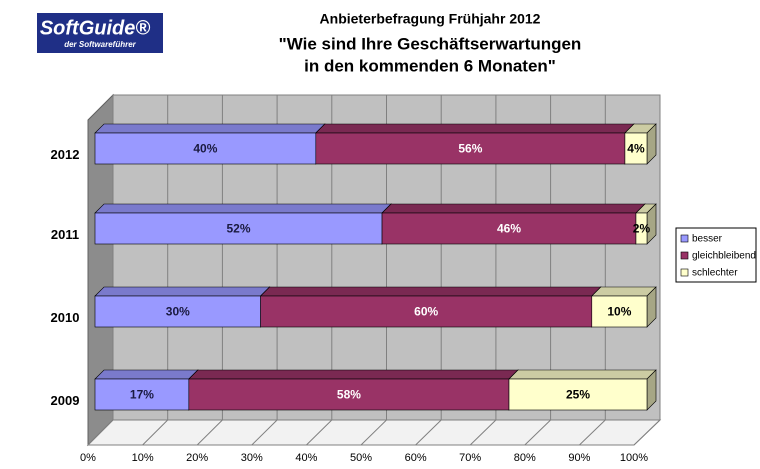 The width and height of the screenshot is (760, 469). Describe the element at coordinates (65, 400) in the screenshot. I see `y-tick-label: 2009` at that location.